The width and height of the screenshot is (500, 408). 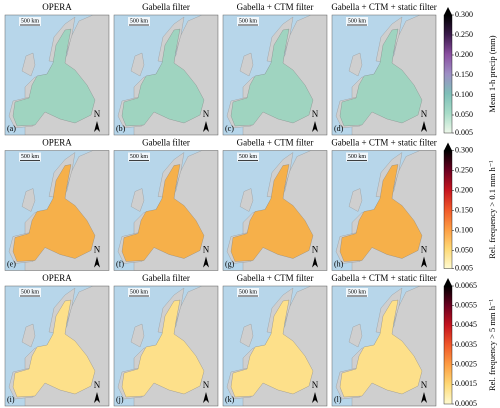 I want to click on panel-label: (b), so click(x=121, y=128).